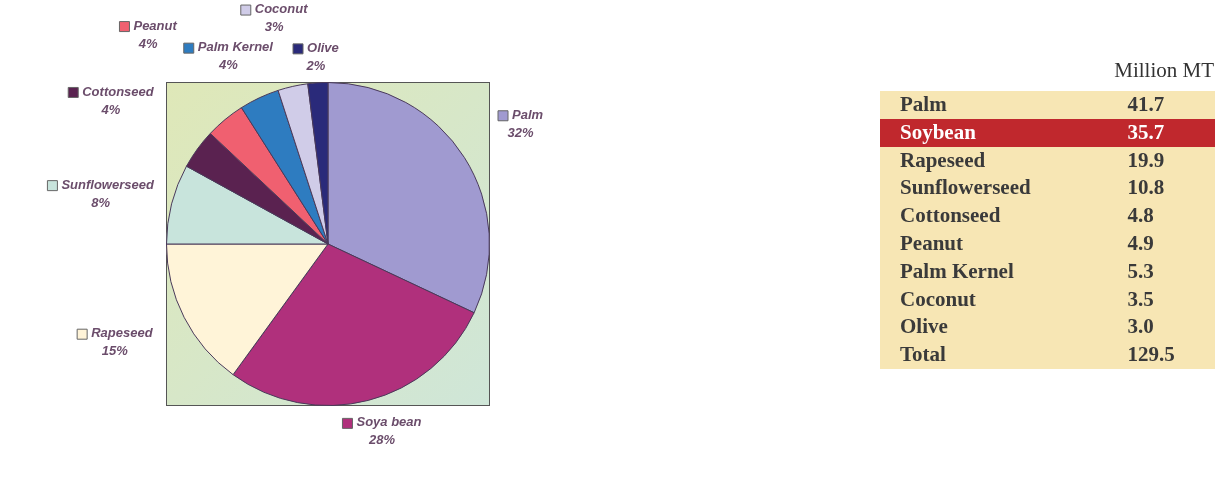  I want to click on table-row: Cottonseed 4.8, so click(1047, 216).